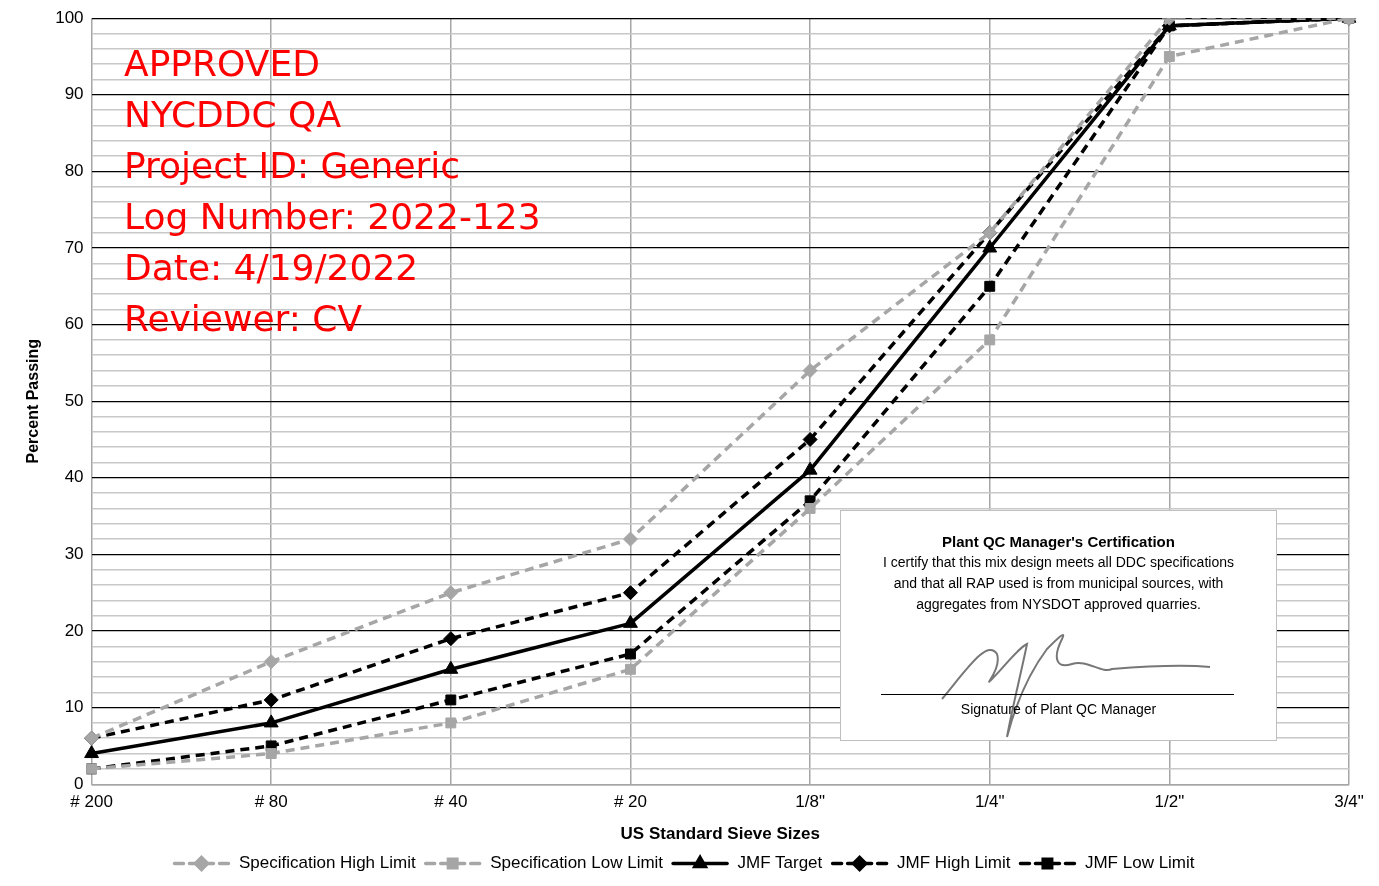  I want to click on legend-label: JMF Target, so click(780, 863).